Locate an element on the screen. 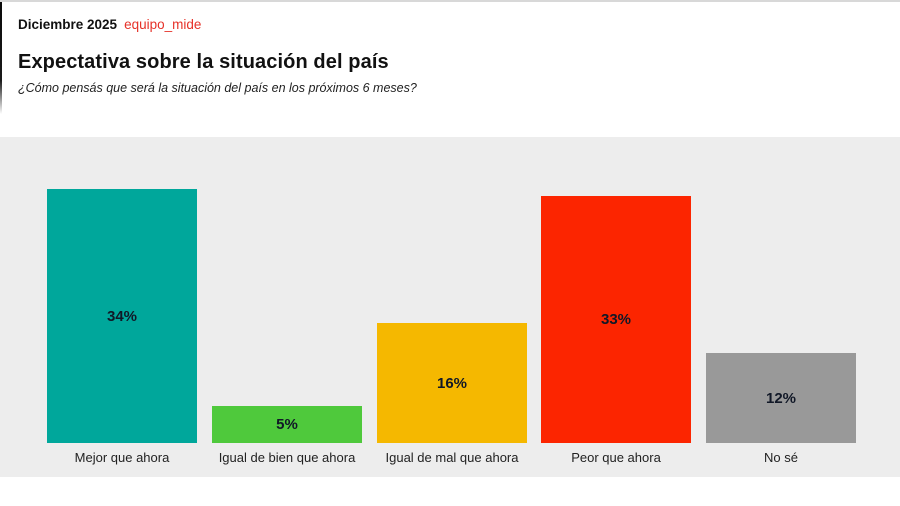  bar-no-se: 12% is located at coordinates (781, 398).